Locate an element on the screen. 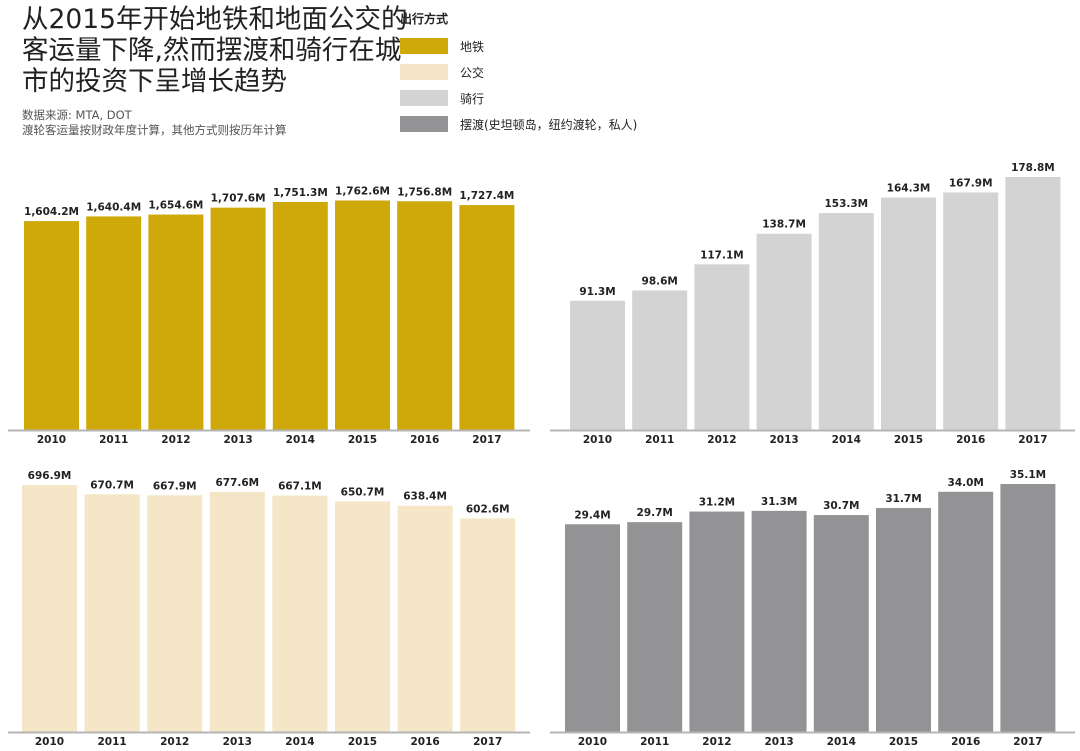 The height and width of the screenshot is (751, 1080). subway-bar-2011 is located at coordinates (114, 323).